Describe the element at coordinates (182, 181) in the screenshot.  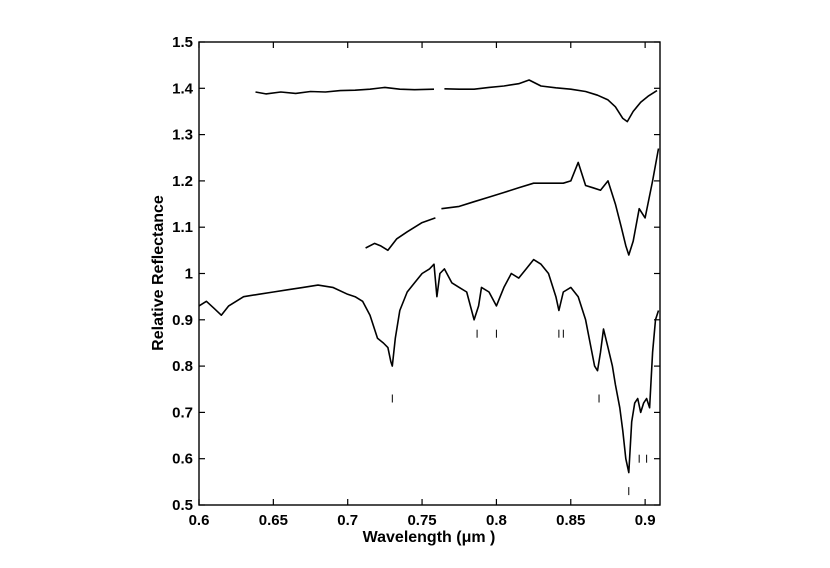
I see `y-tick-label: 1.2` at that location.